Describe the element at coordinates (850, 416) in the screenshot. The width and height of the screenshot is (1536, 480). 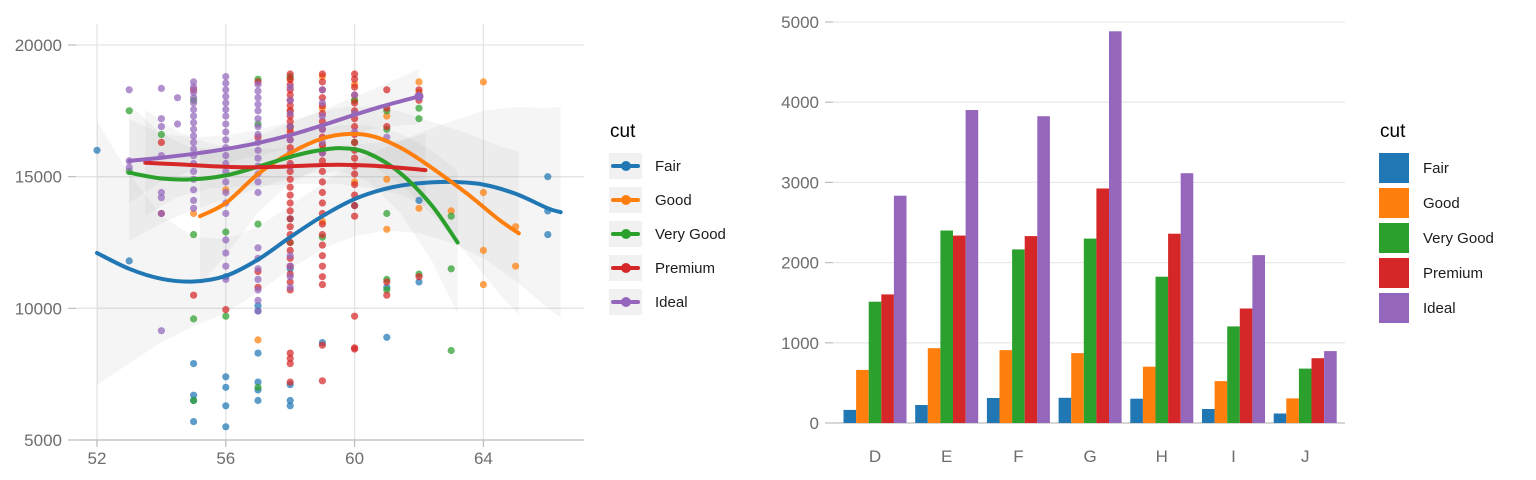
I see `bar-D-fair` at that location.